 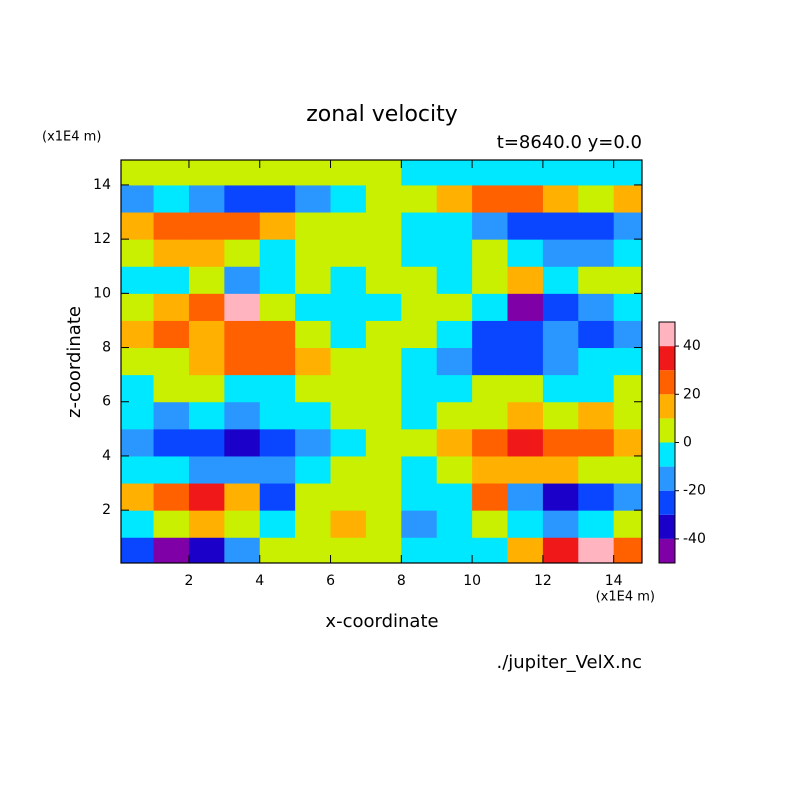 What do you see at coordinates (259, 581) in the screenshot?
I see `x-tick-label: 4` at bounding box center [259, 581].